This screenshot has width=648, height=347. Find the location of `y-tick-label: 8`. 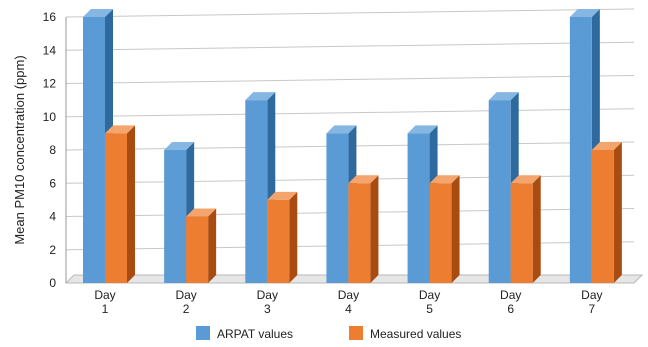

y-tick-label: 8 is located at coordinates (52, 150).